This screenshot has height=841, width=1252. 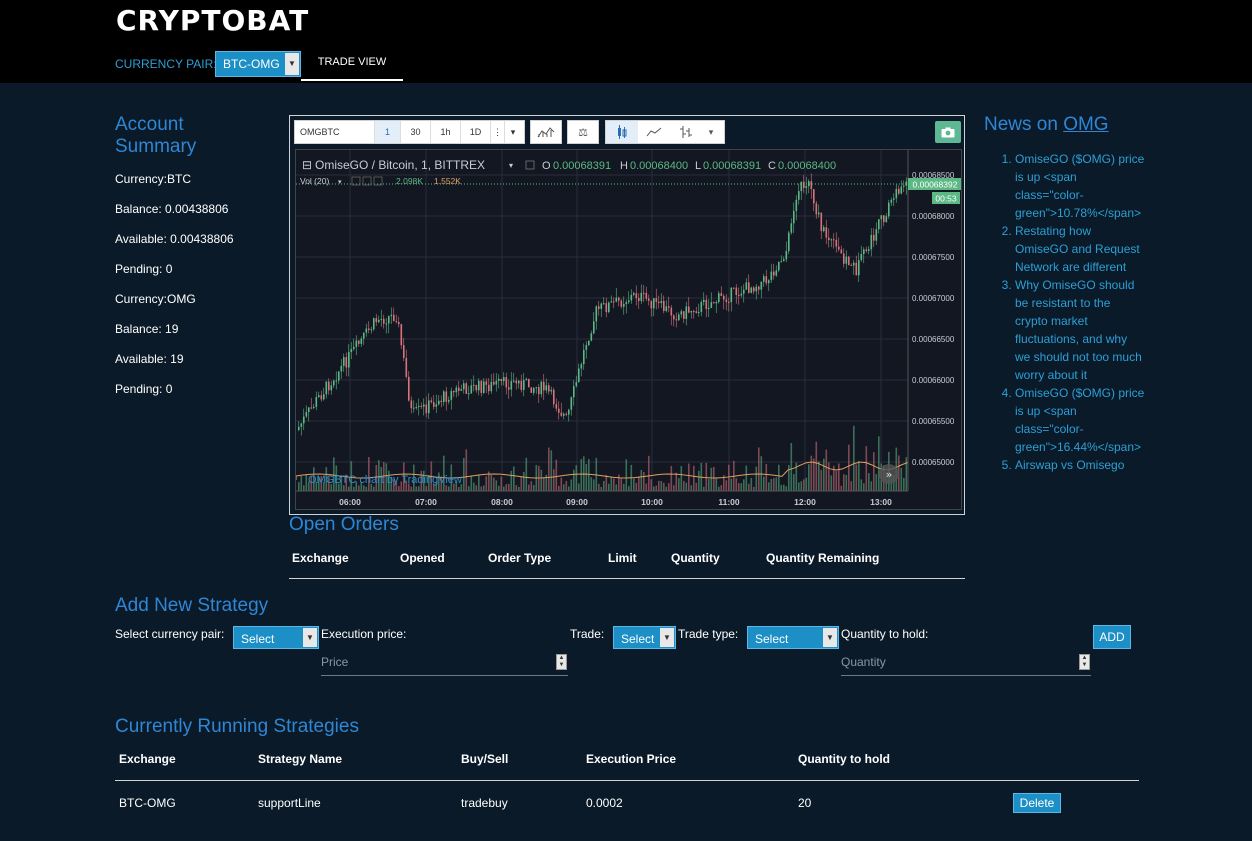 What do you see at coordinates (426, 502) in the screenshot?
I see `time-tick-label: 07:00` at bounding box center [426, 502].